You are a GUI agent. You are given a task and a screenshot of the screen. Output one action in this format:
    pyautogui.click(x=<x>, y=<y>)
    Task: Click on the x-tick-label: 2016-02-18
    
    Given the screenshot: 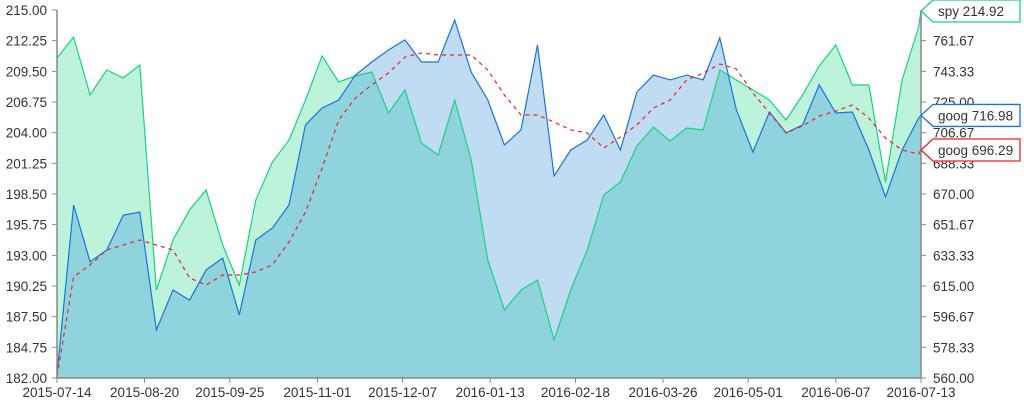 What is the action you would take?
    pyautogui.click(x=575, y=392)
    